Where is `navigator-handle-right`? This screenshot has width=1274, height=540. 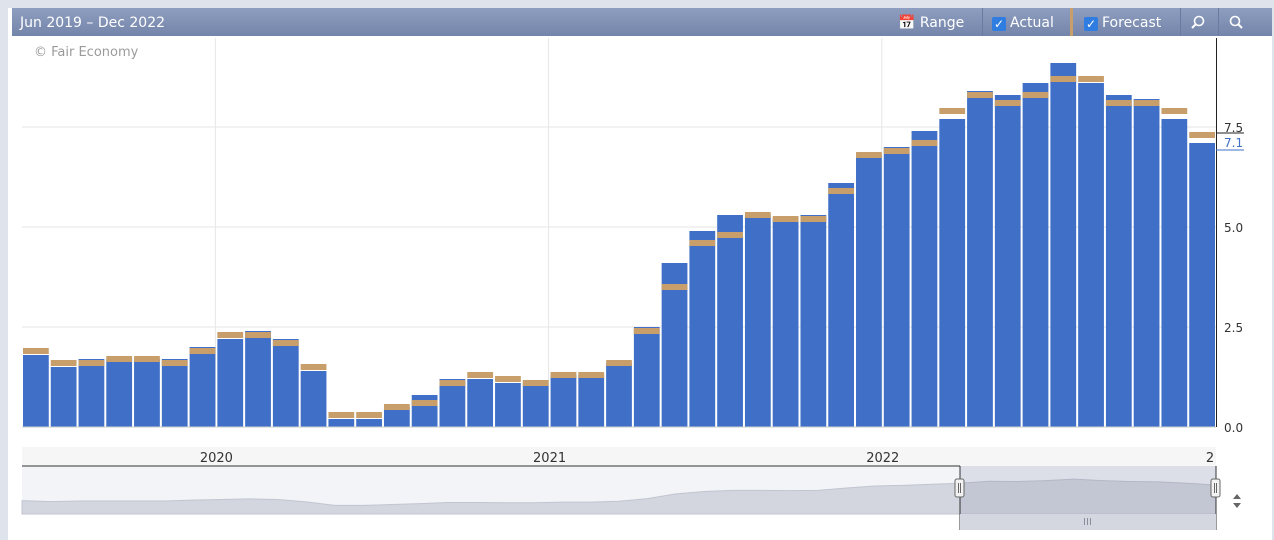
navigator-handle-right is located at coordinates (1215, 488).